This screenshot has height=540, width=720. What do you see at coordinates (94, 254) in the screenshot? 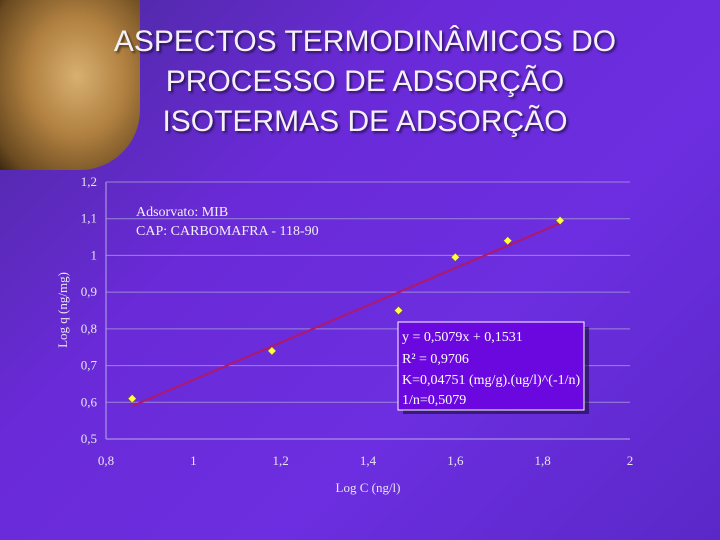
I see `y-tick-label: 1` at bounding box center [94, 254].